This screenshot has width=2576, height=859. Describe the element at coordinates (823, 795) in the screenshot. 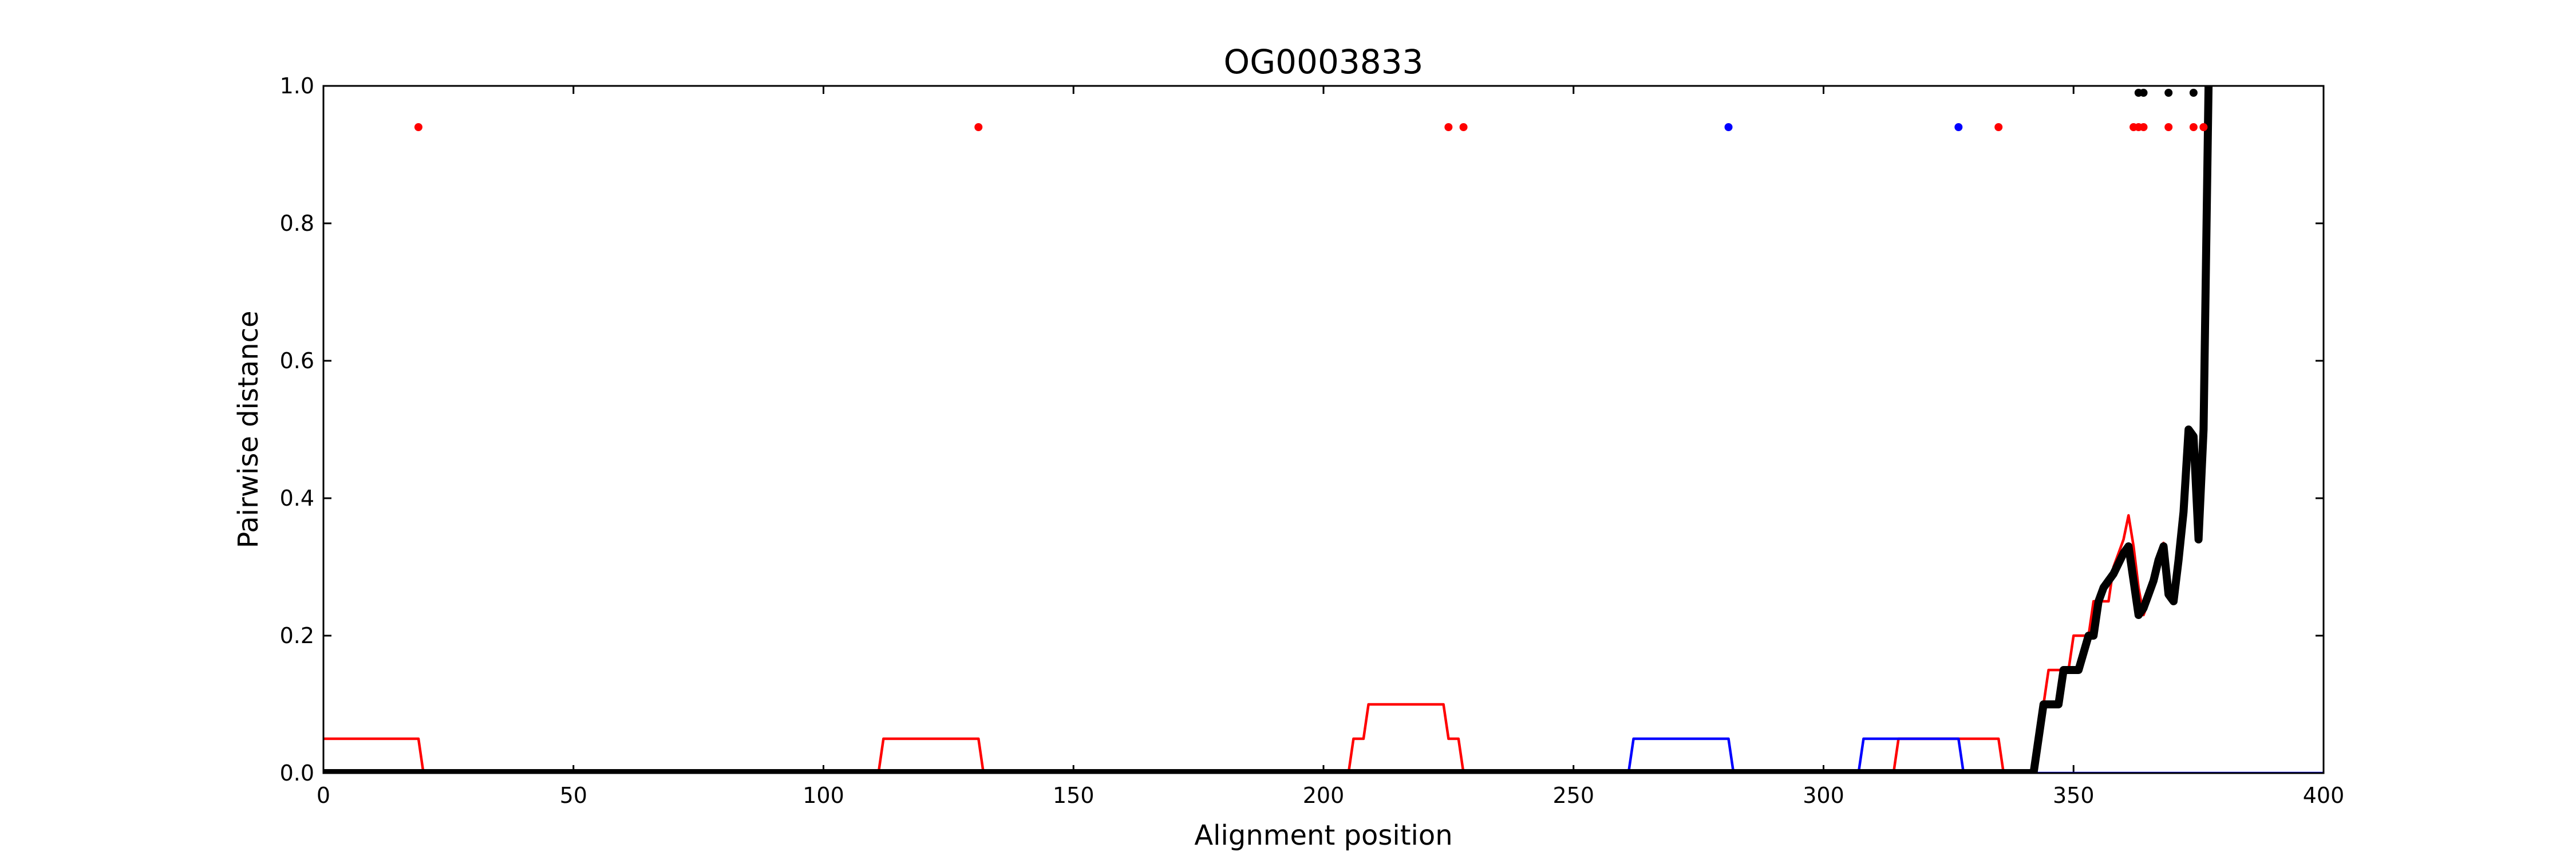

I see `x-tick-label: 100` at that location.